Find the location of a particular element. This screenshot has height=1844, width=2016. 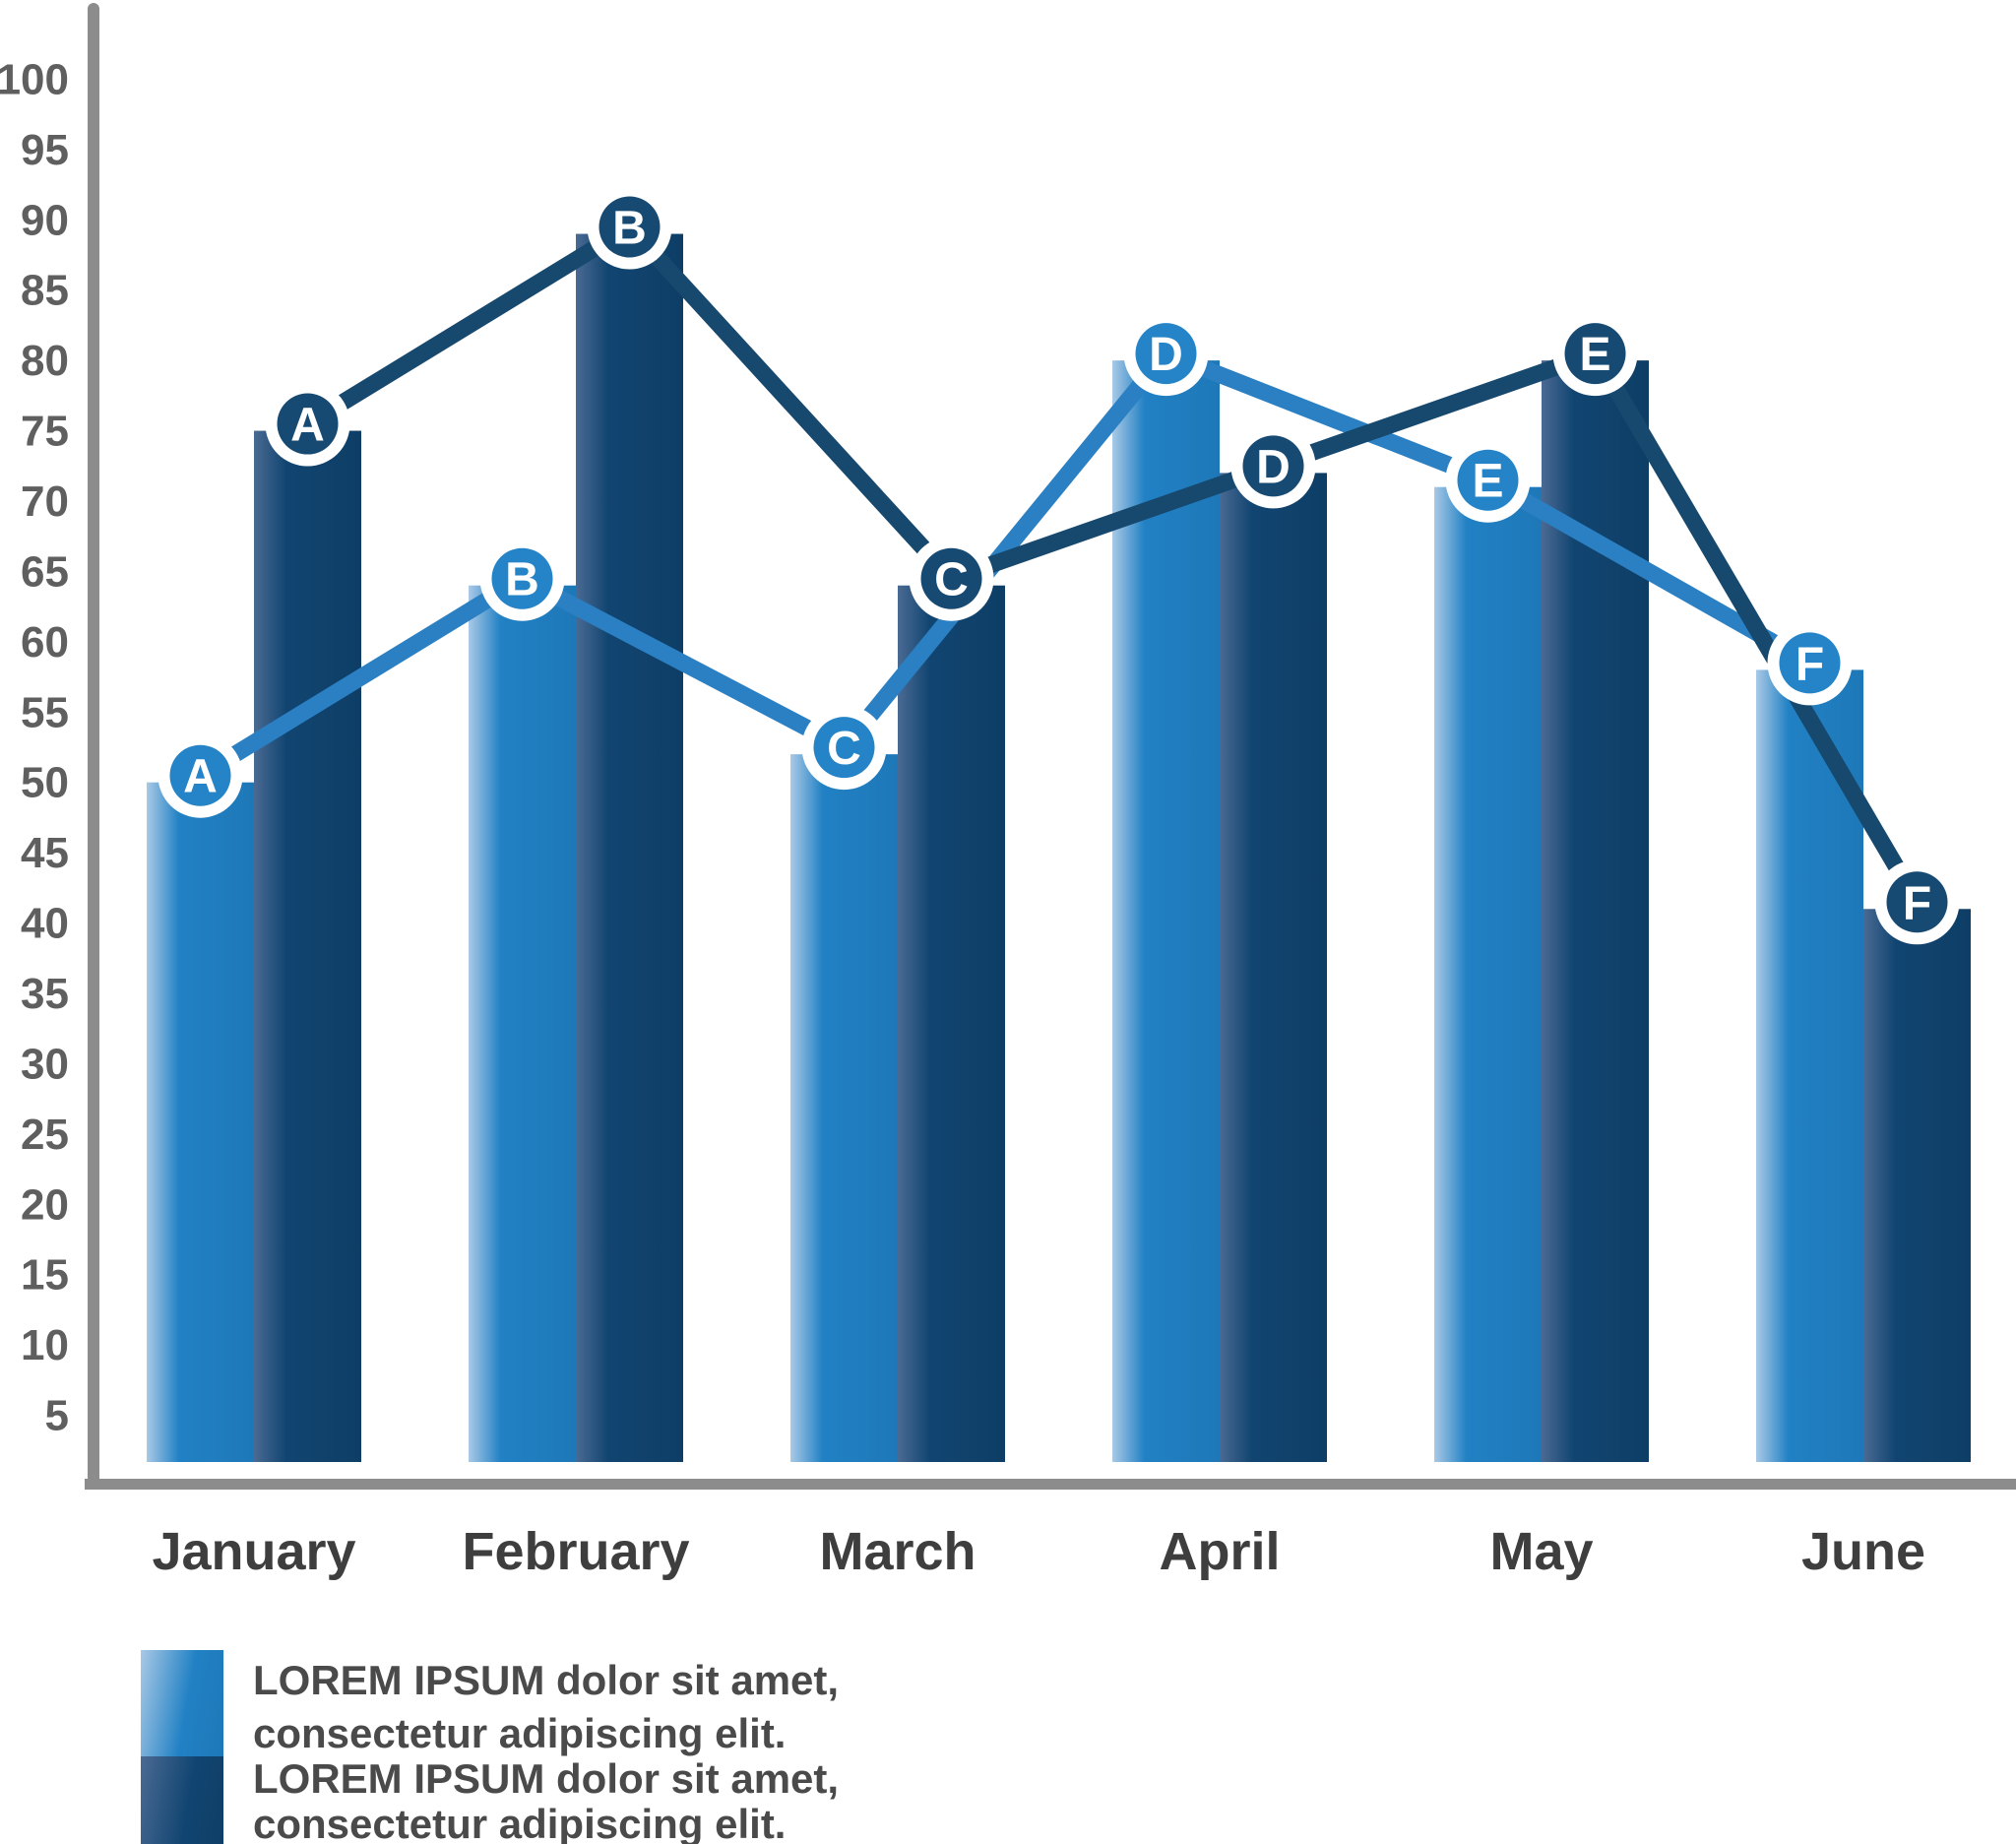

y-axis-label: 55 is located at coordinates (45, 712).